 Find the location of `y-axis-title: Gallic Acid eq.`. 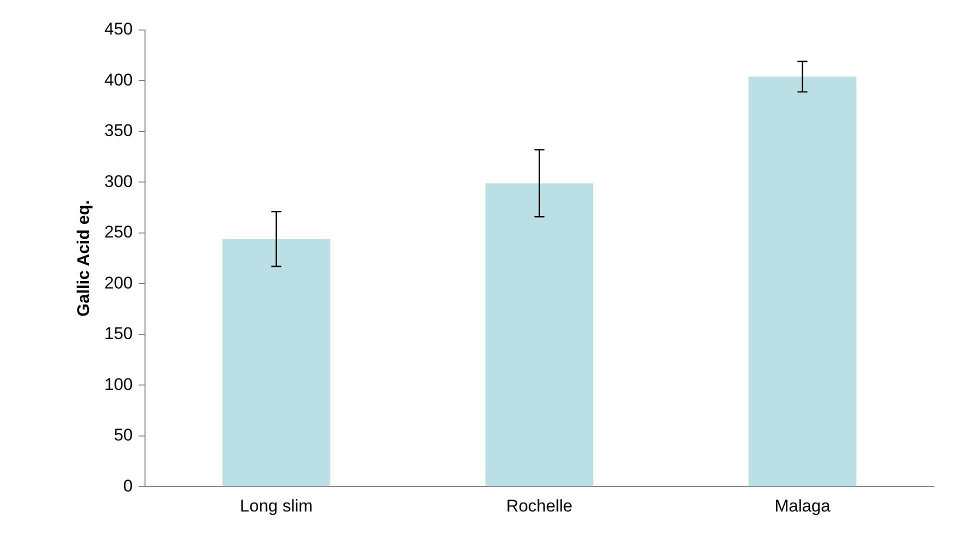

y-axis-title: Gallic Acid eq. is located at coordinates (83, 258).